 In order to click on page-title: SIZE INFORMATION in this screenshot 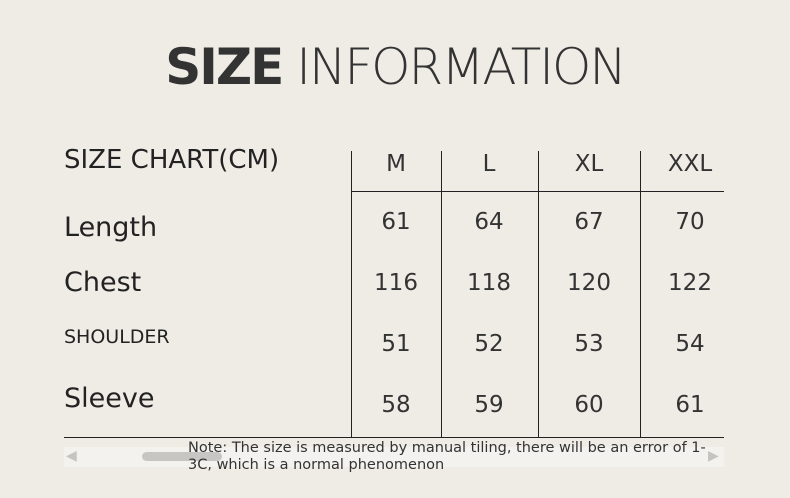, I will do `click(395, 67)`.